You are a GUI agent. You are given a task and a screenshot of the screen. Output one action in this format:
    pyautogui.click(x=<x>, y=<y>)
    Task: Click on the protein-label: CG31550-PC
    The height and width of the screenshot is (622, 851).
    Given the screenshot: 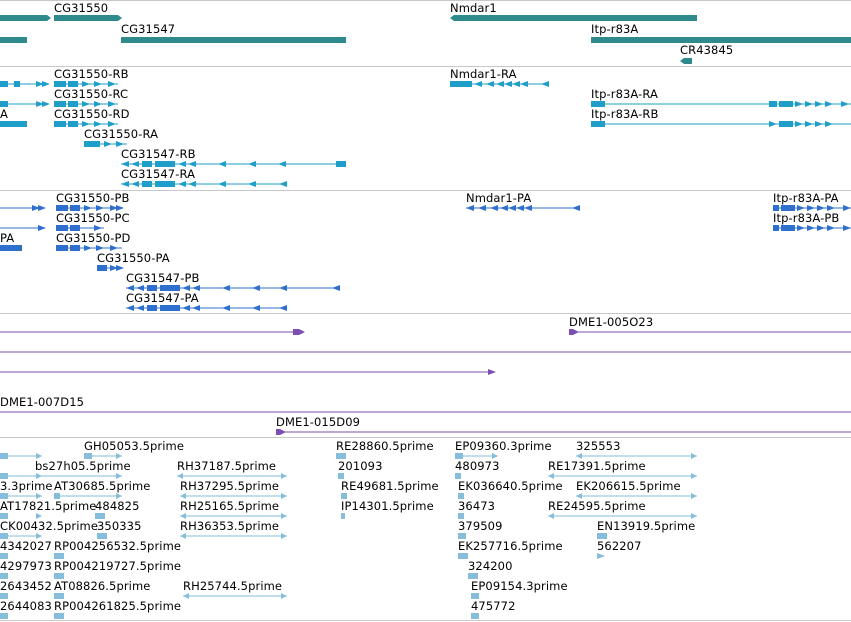 What is the action you would take?
    pyautogui.click(x=93, y=218)
    